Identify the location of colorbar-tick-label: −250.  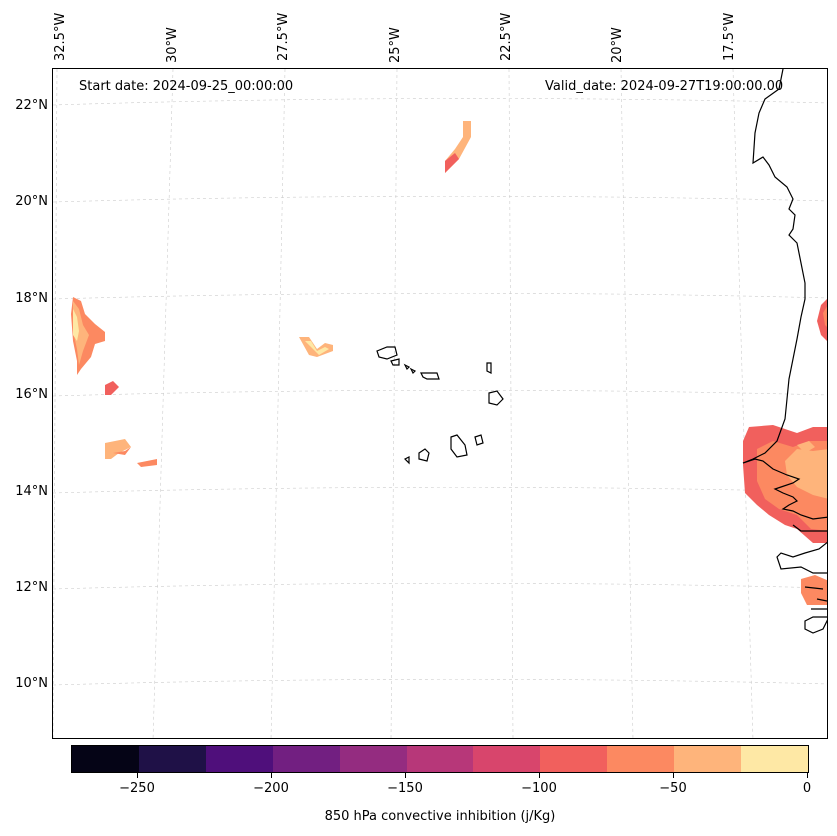
(137, 788).